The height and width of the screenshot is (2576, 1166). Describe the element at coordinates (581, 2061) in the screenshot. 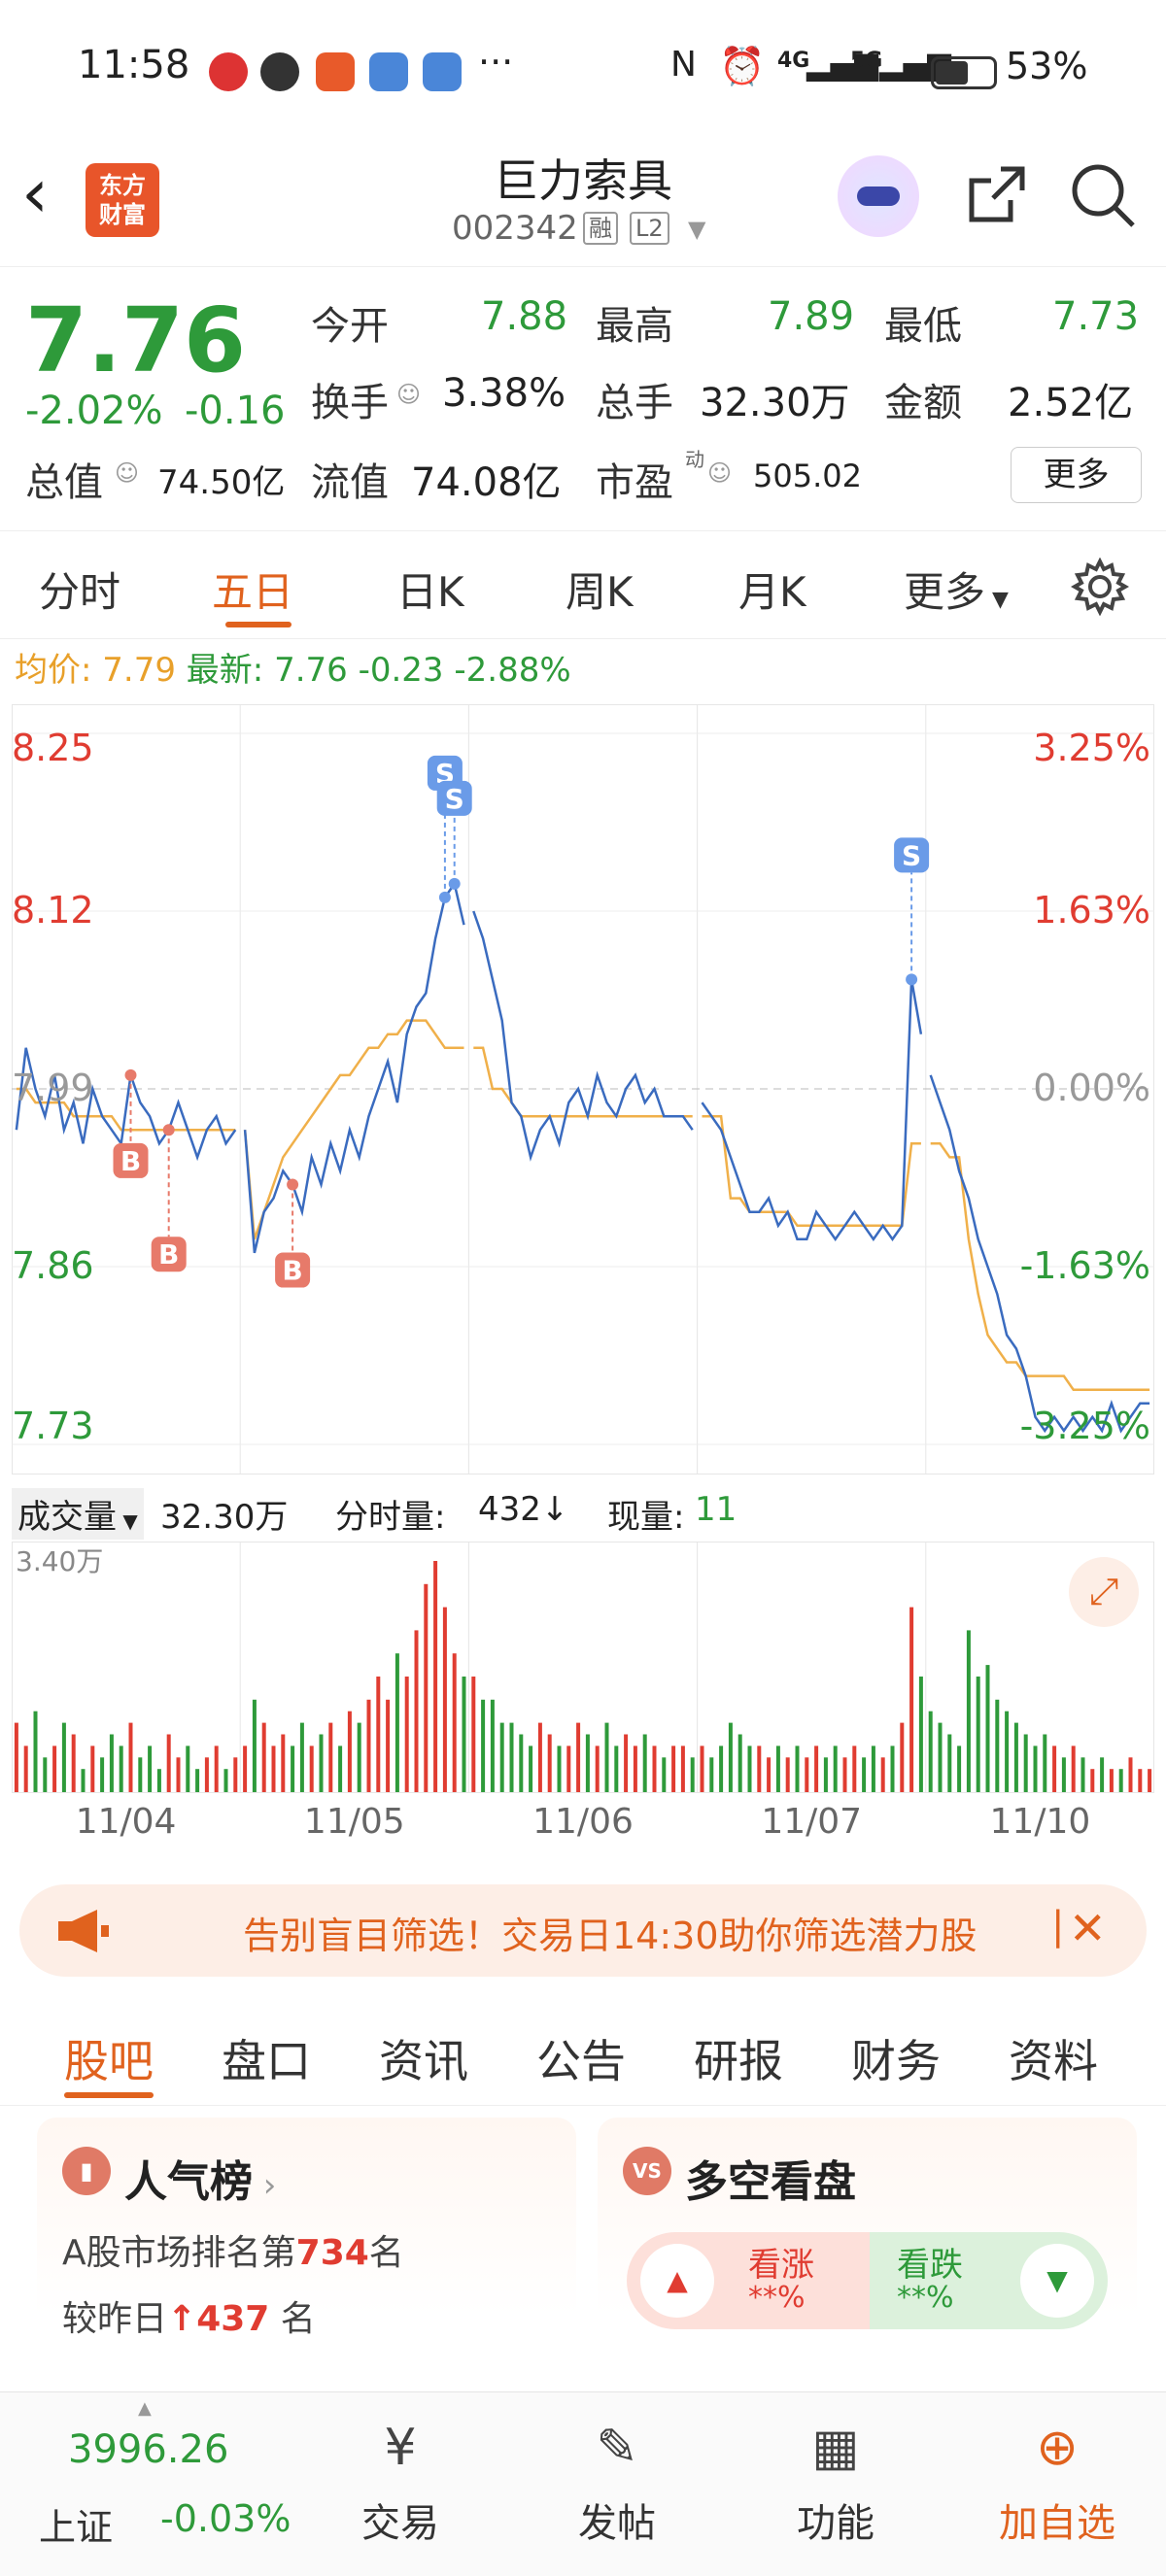

I see `tab-announcements: 公告` at that location.